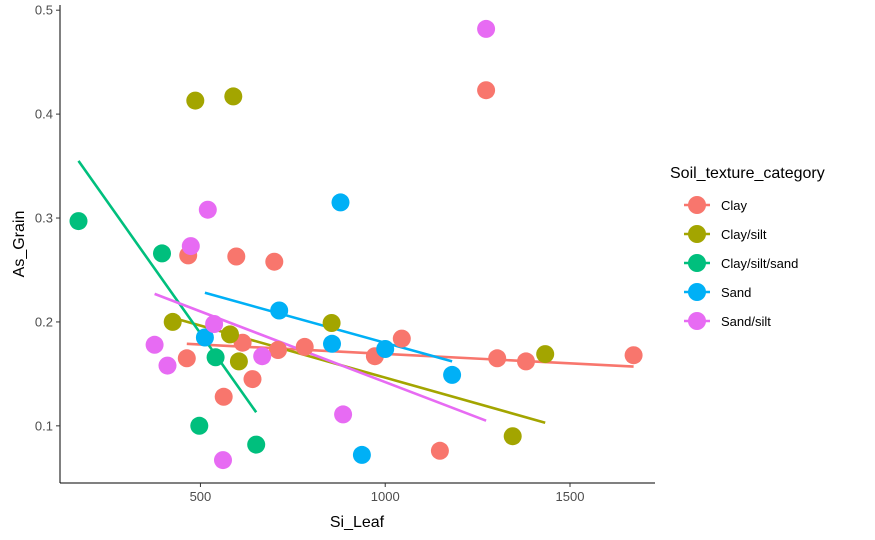  Describe the element at coordinates (736, 292) in the screenshot. I see `legend-label: Sand` at that location.